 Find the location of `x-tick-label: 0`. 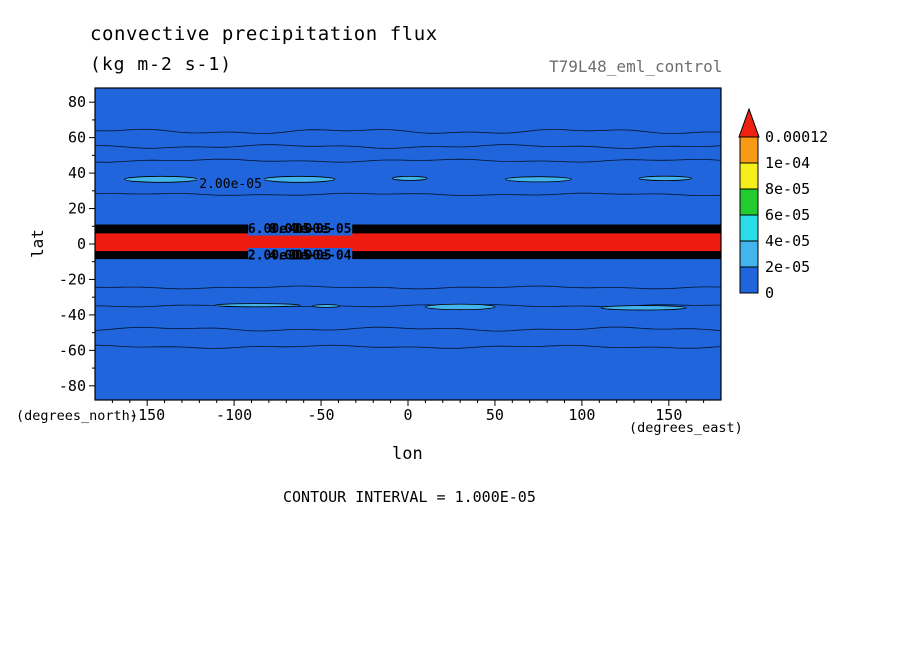

x-tick-label: 0 is located at coordinates (407, 415).